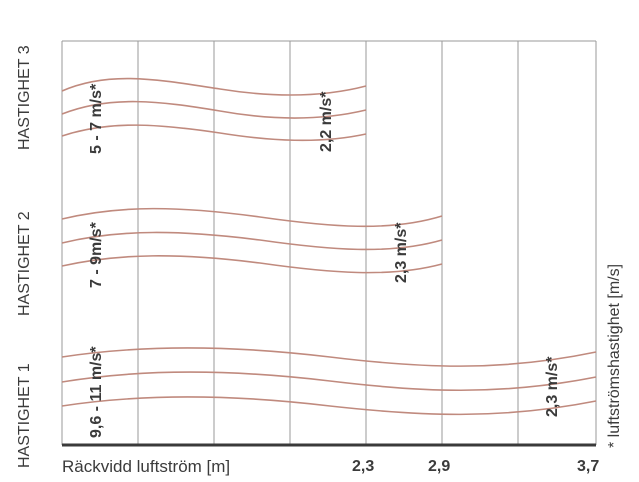  I want to click on speed-1-title: HASTIGHET 1, so click(24, 415).